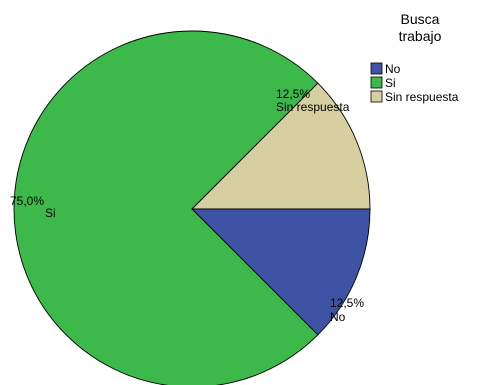  I want to click on label-no-percent: 12,5%, so click(347, 303).